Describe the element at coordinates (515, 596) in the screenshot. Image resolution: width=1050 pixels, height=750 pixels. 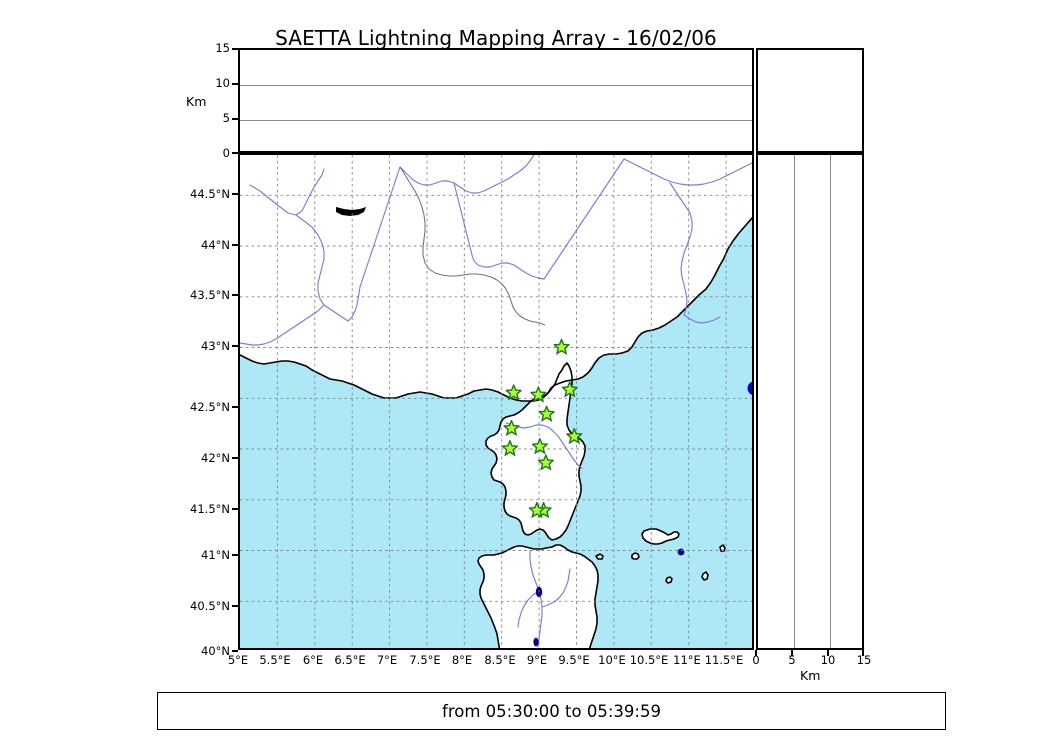
I see `coastline-sardinia-west` at that location.